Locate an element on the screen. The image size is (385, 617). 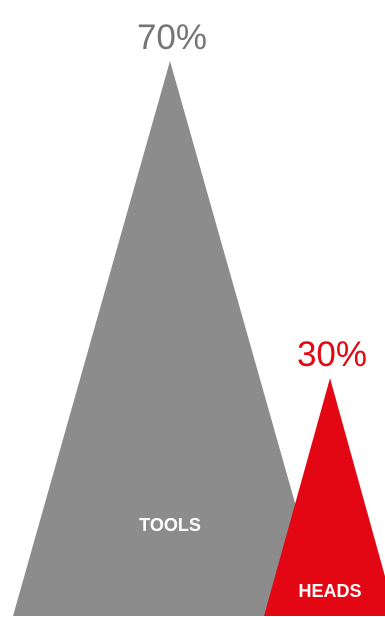
category-label-heads: HEADS is located at coordinates (329, 591).